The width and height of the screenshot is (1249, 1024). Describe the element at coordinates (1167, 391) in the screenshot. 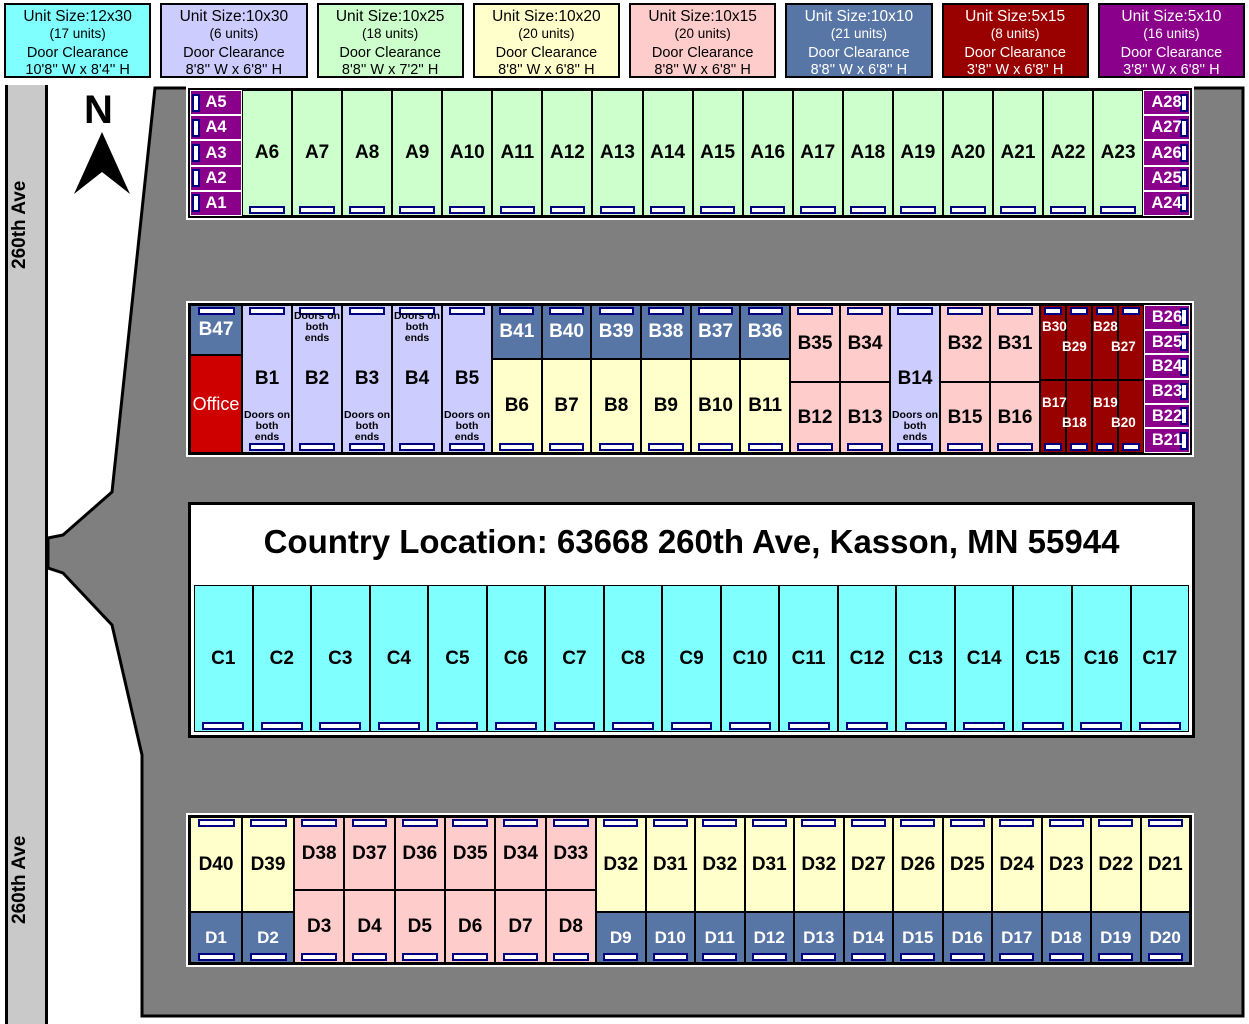

I see `storage-unit: B23` at that location.